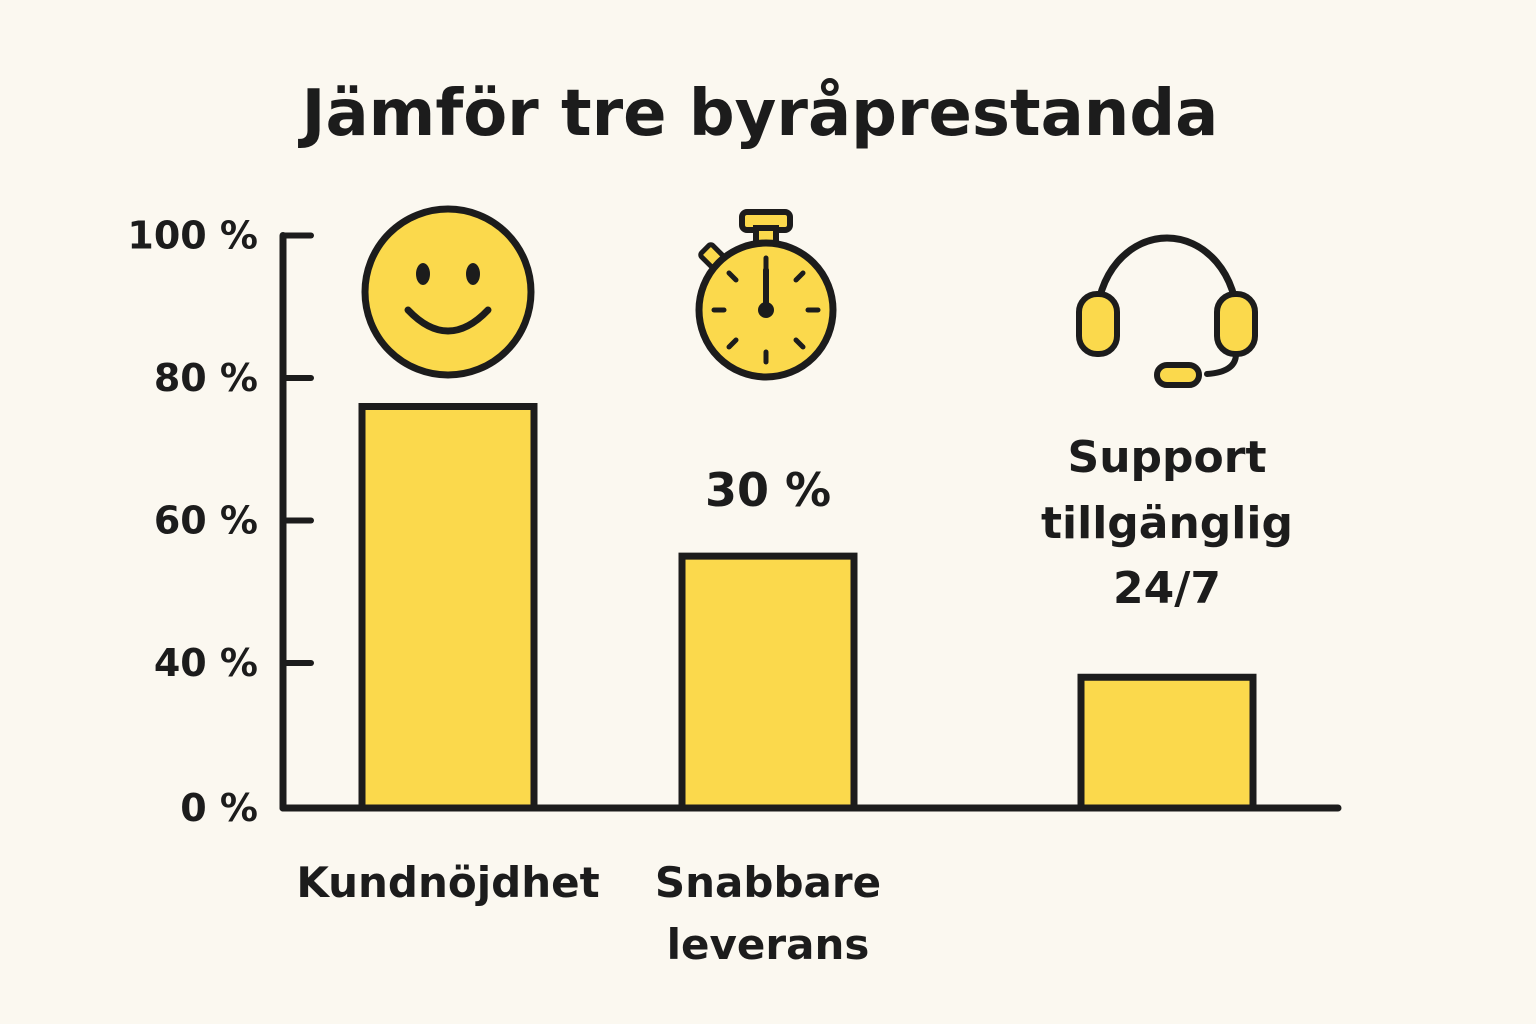 The height and width of the screenshot is (1024, 1536). I want to click on annotation-support-line-2: tillgänglig, so click(1167, 523).